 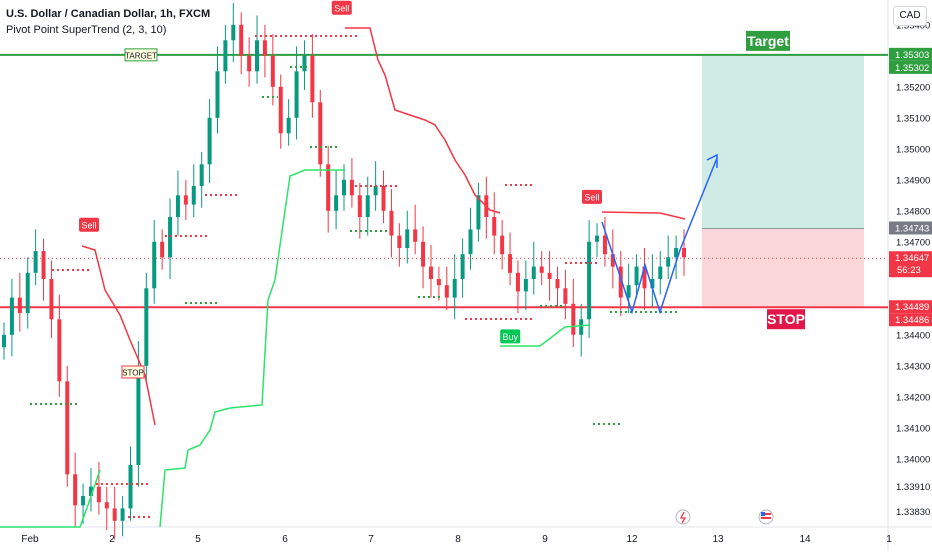 I want to click on y-tick-label: 1.35200, so click(x=913, y=87).